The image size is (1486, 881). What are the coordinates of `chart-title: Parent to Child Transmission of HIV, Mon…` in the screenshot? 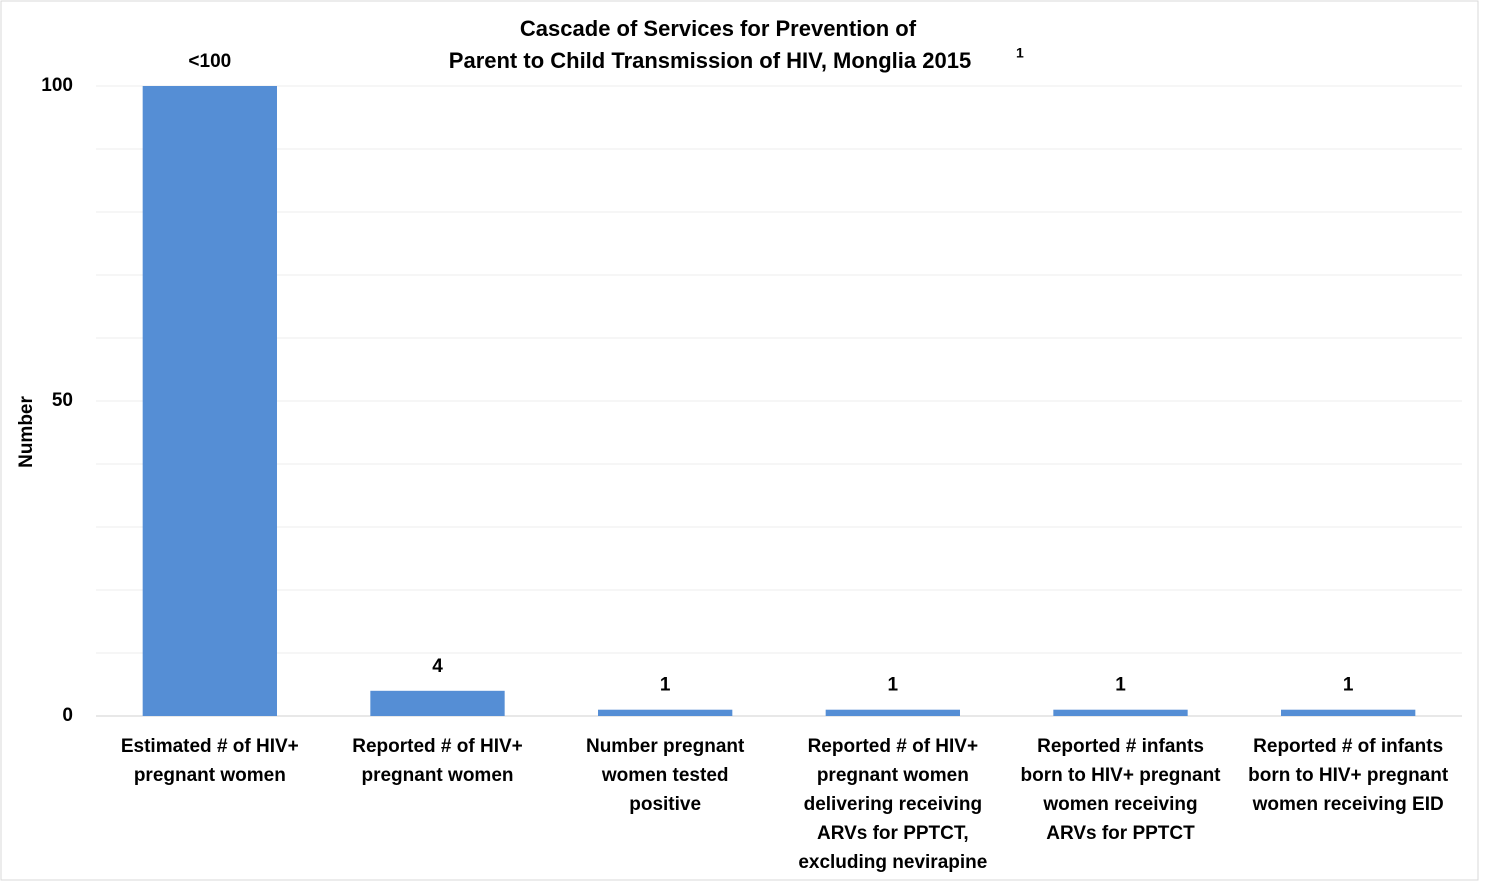 It's located at (710, 60).